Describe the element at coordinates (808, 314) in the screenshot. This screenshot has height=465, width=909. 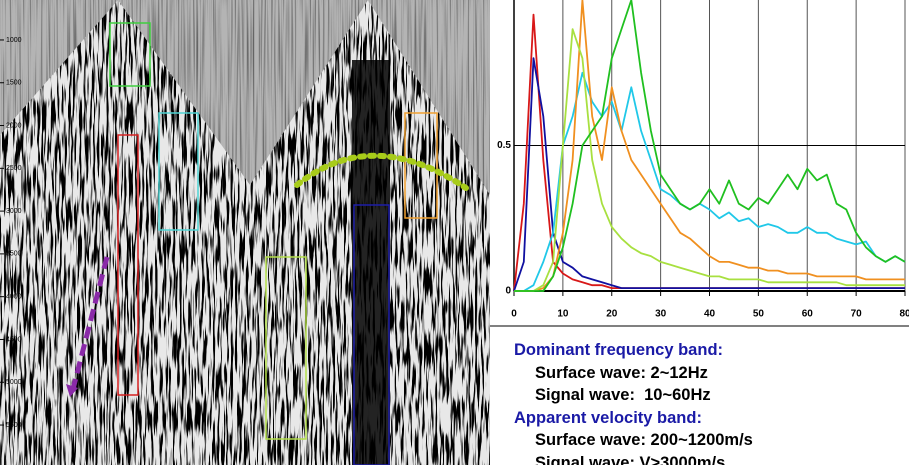
I see `x-tick-label: 60` at that location.